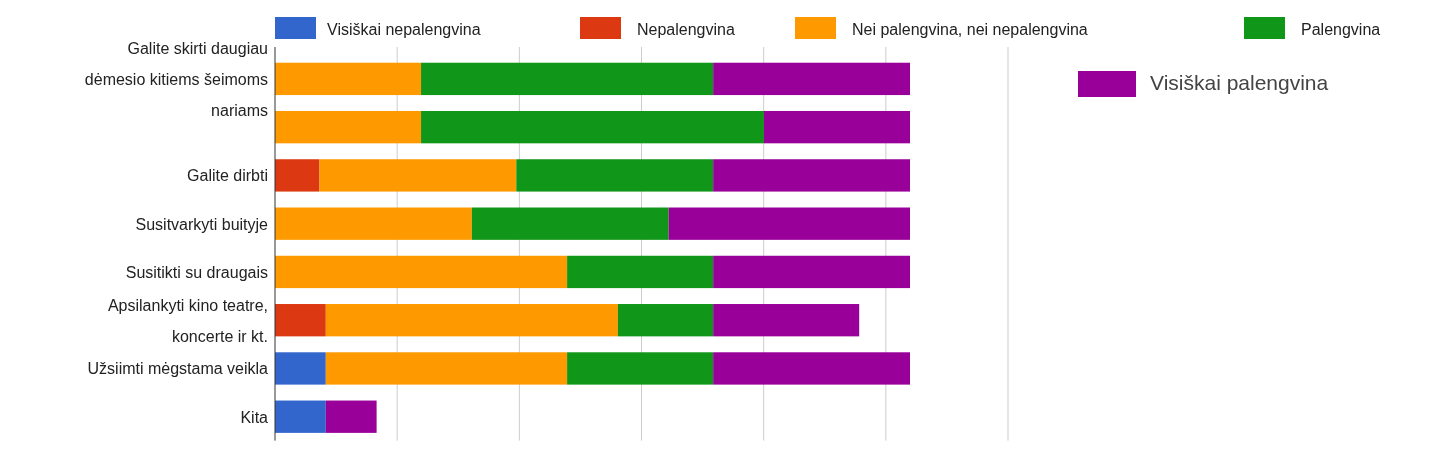  Describe the element at coordinates (686, 29) in the screenshot. I see `legend-label: Nepalengvina` at that location.